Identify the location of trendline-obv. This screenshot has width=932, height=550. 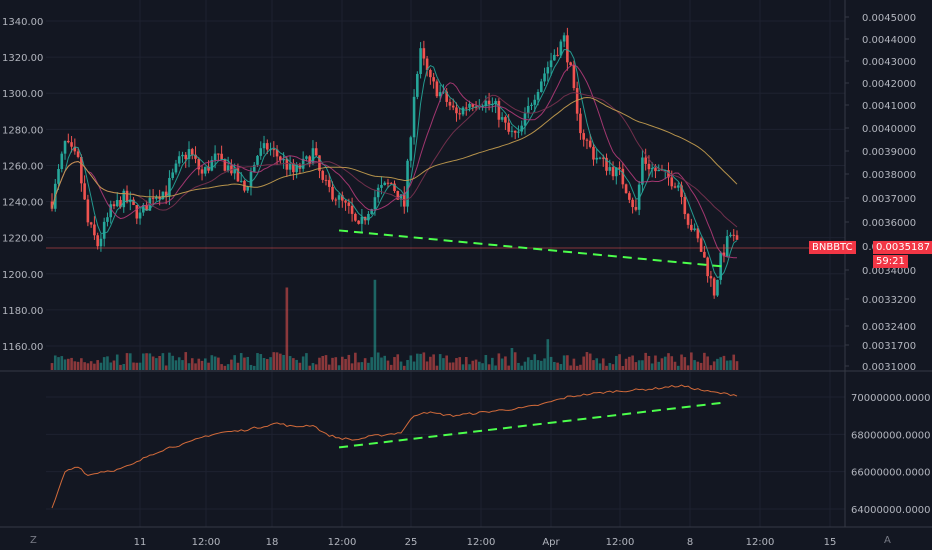
(531, 425).